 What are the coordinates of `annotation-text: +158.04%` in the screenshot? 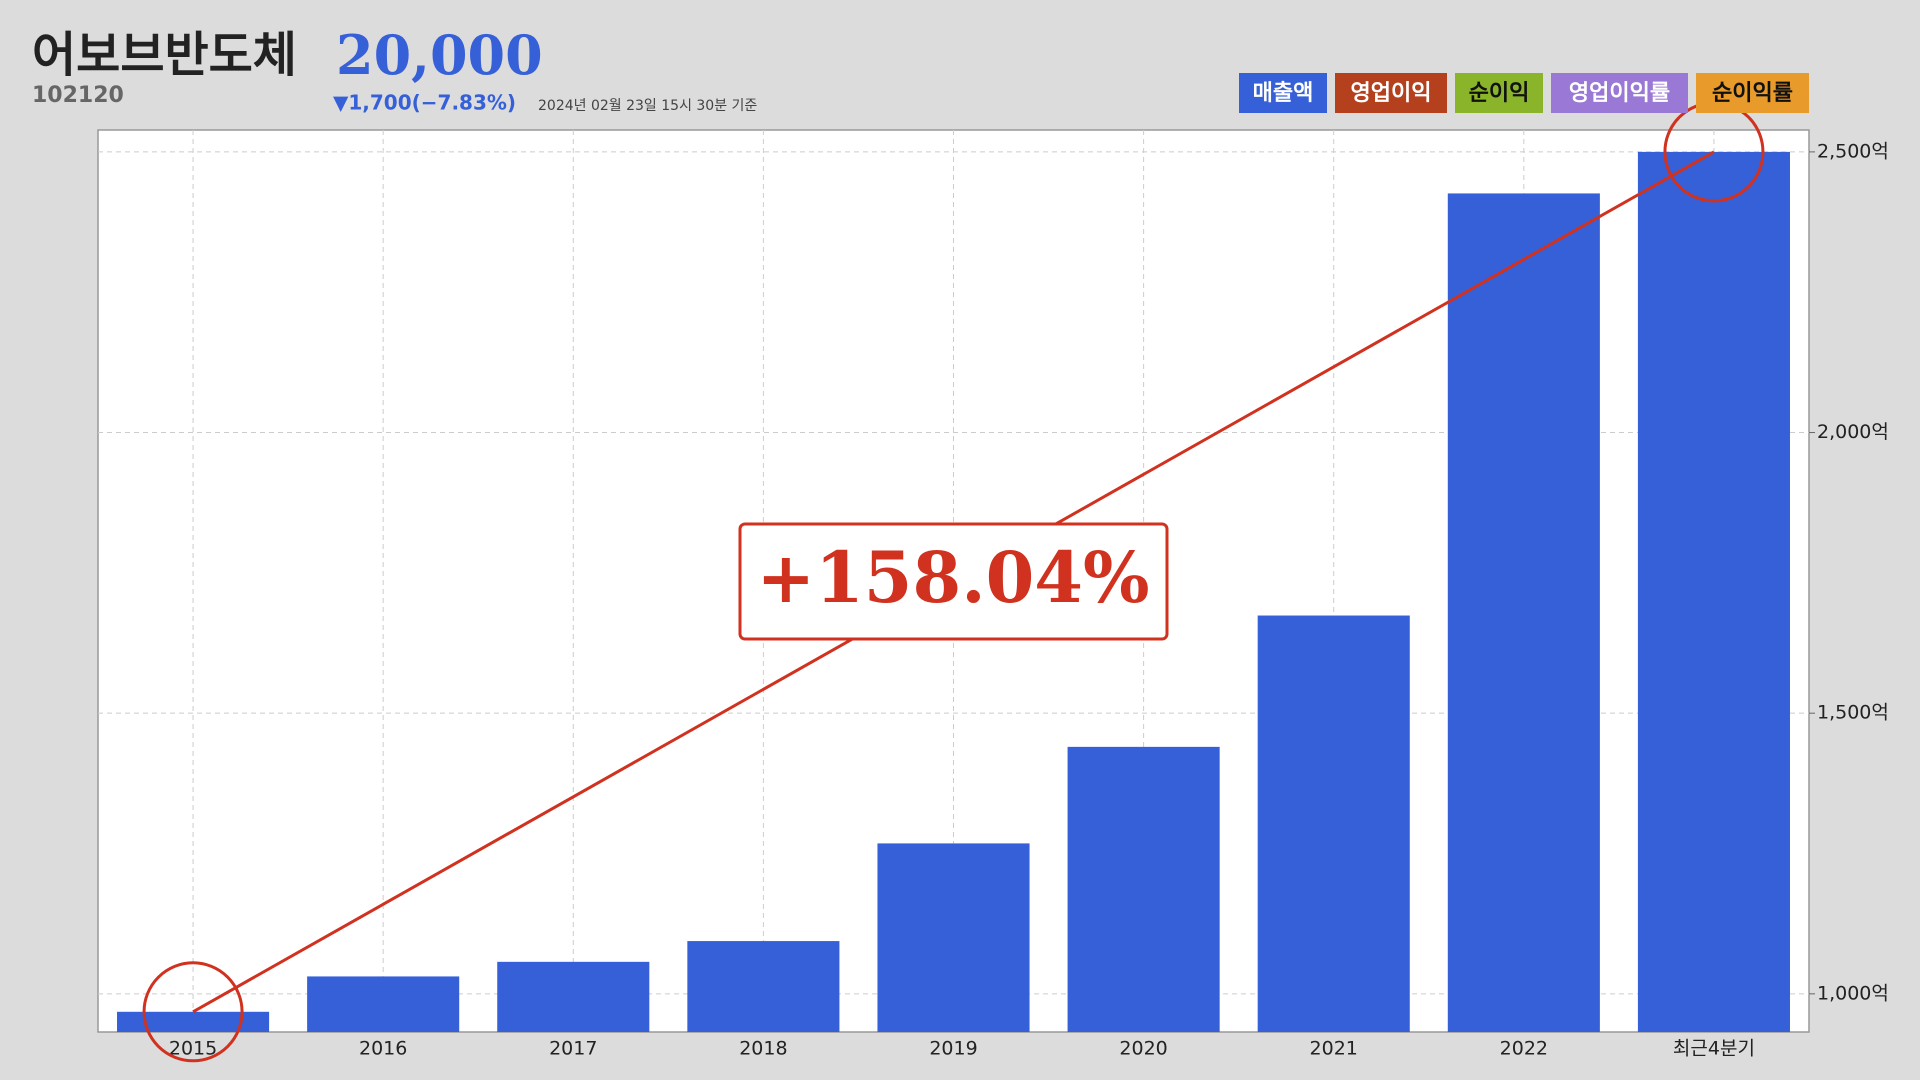 It's located at (952, 577).